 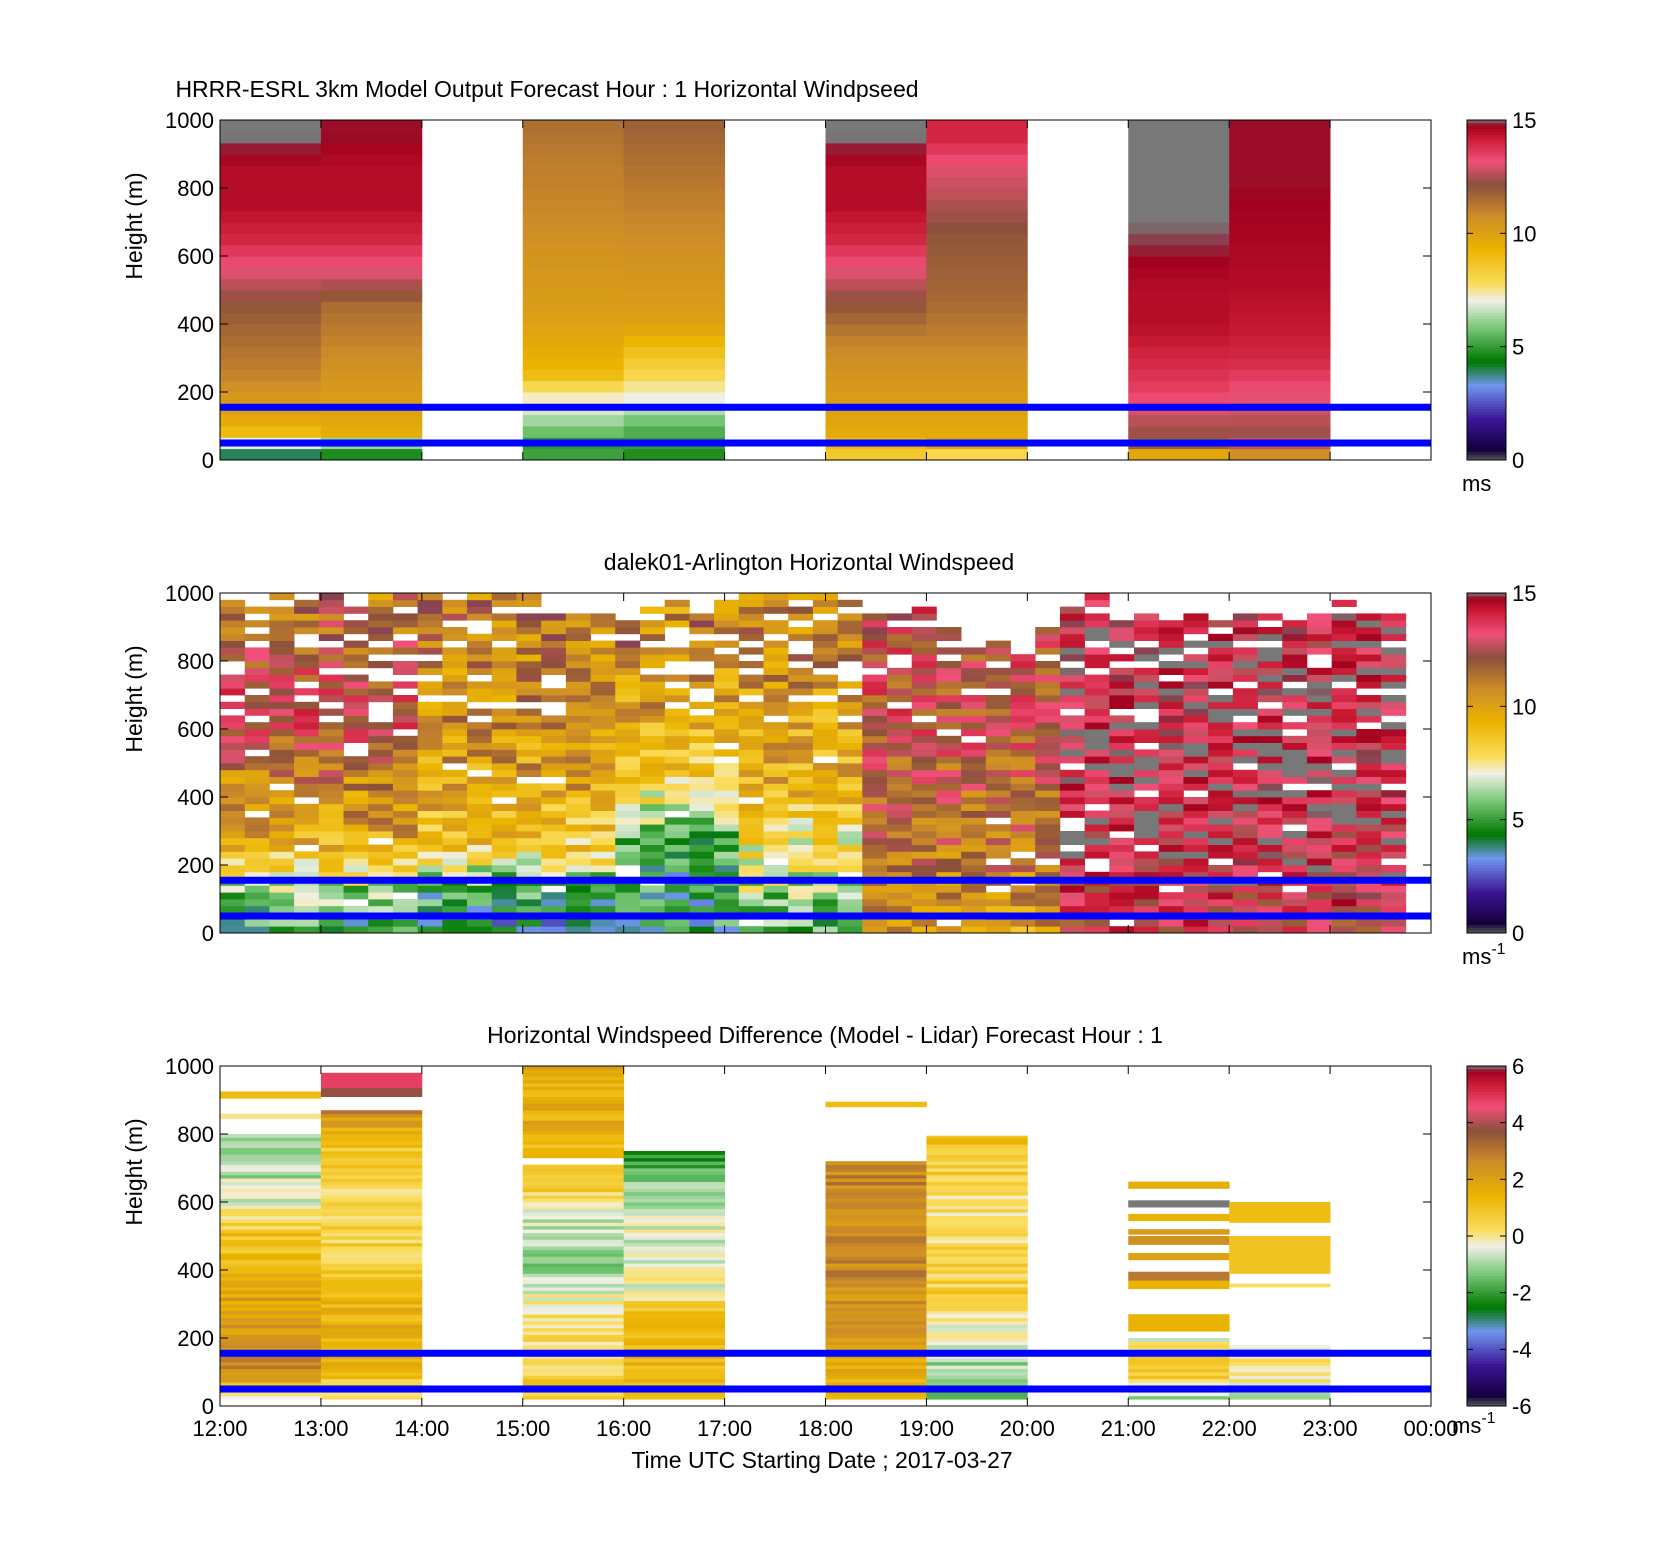 What do you see at coordinates (1179, 1240) in the screenshot?
I see `difference-band` at bounding box center [1179, 1240].